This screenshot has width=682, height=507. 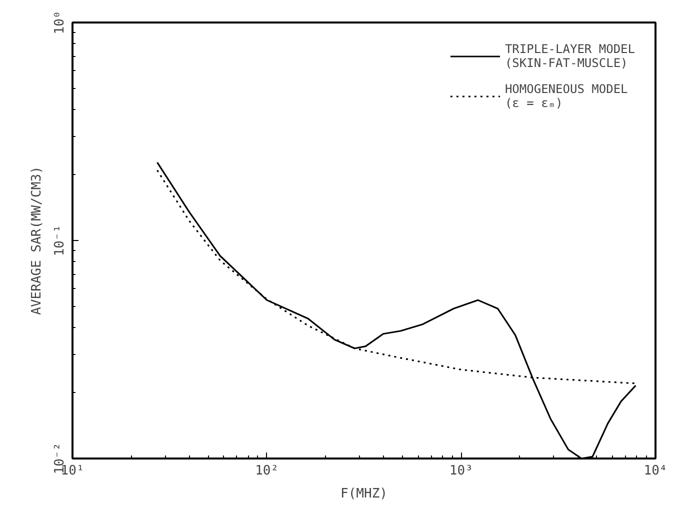 I want to click on y-tick-label: 10⁻¹, so click(x=60, y=240).